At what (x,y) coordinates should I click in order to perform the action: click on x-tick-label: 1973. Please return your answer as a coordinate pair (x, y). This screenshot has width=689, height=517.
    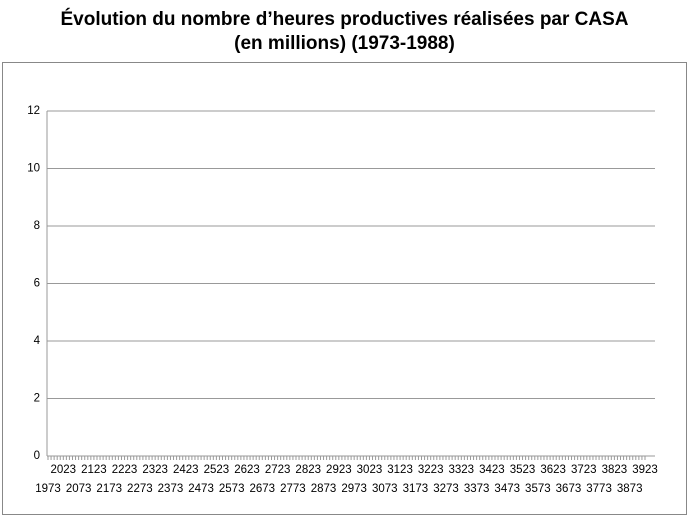
    Looking at the image, I should click on (48, 489).